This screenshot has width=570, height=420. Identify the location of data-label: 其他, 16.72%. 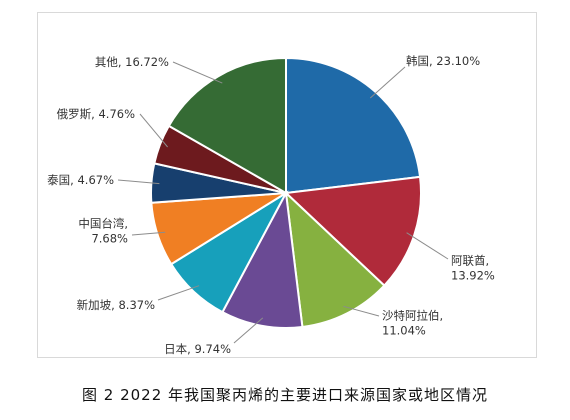
(132, 62).